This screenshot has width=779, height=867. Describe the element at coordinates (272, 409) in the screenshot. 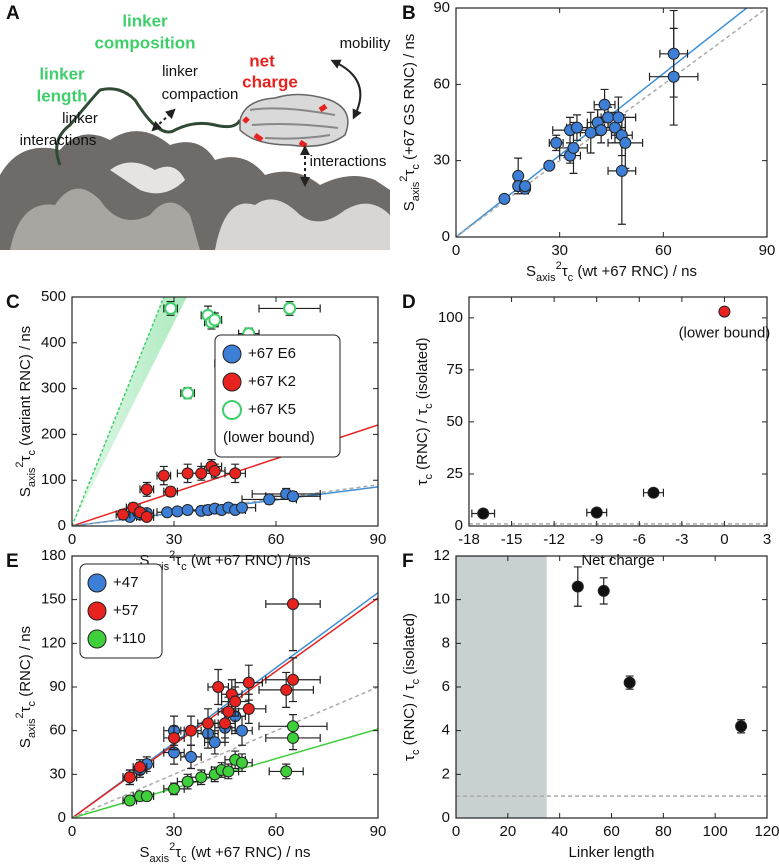

I see `legend-label: +67 K5` at that location.